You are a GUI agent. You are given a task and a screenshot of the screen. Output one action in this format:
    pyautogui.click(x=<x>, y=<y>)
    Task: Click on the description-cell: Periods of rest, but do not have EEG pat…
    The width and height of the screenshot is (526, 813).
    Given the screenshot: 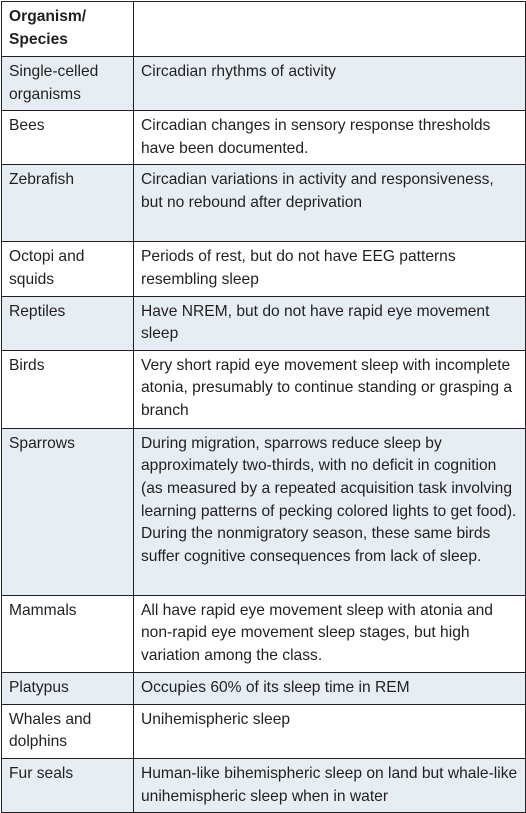 What is the action you would take?
    pyautogui.click(x=329, y=269)
    